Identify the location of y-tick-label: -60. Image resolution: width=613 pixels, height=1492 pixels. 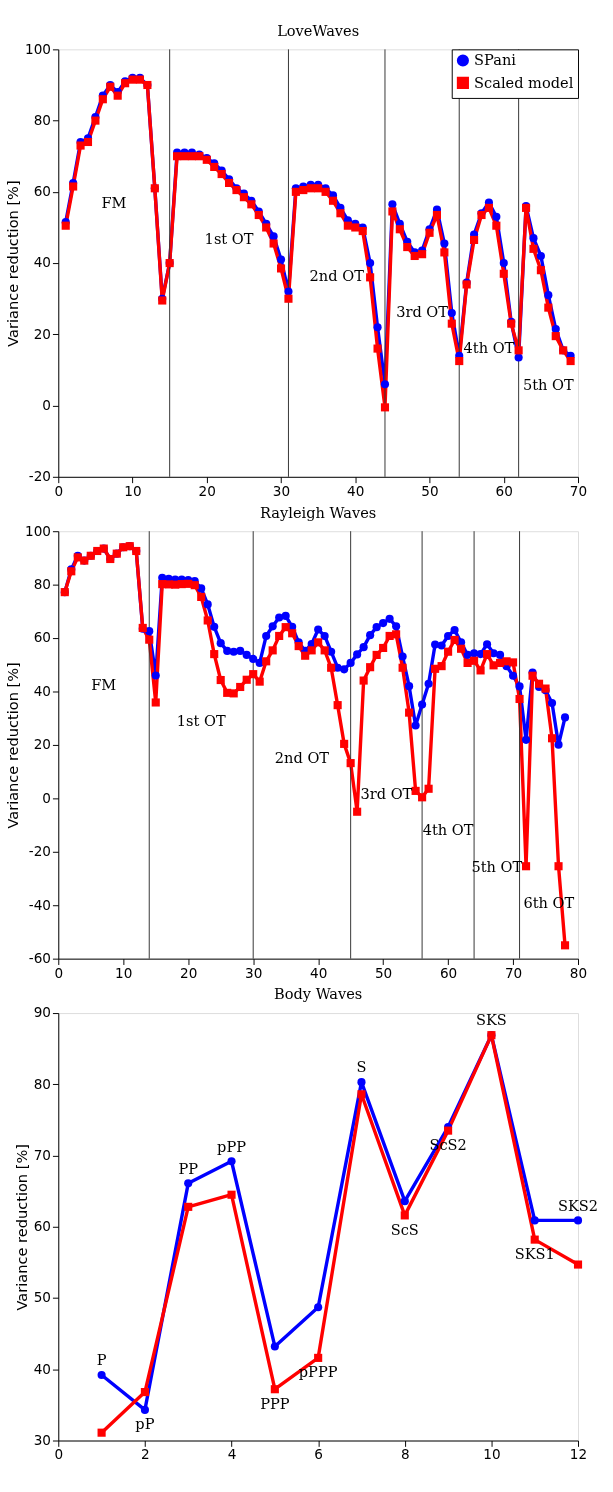
(39, 958).